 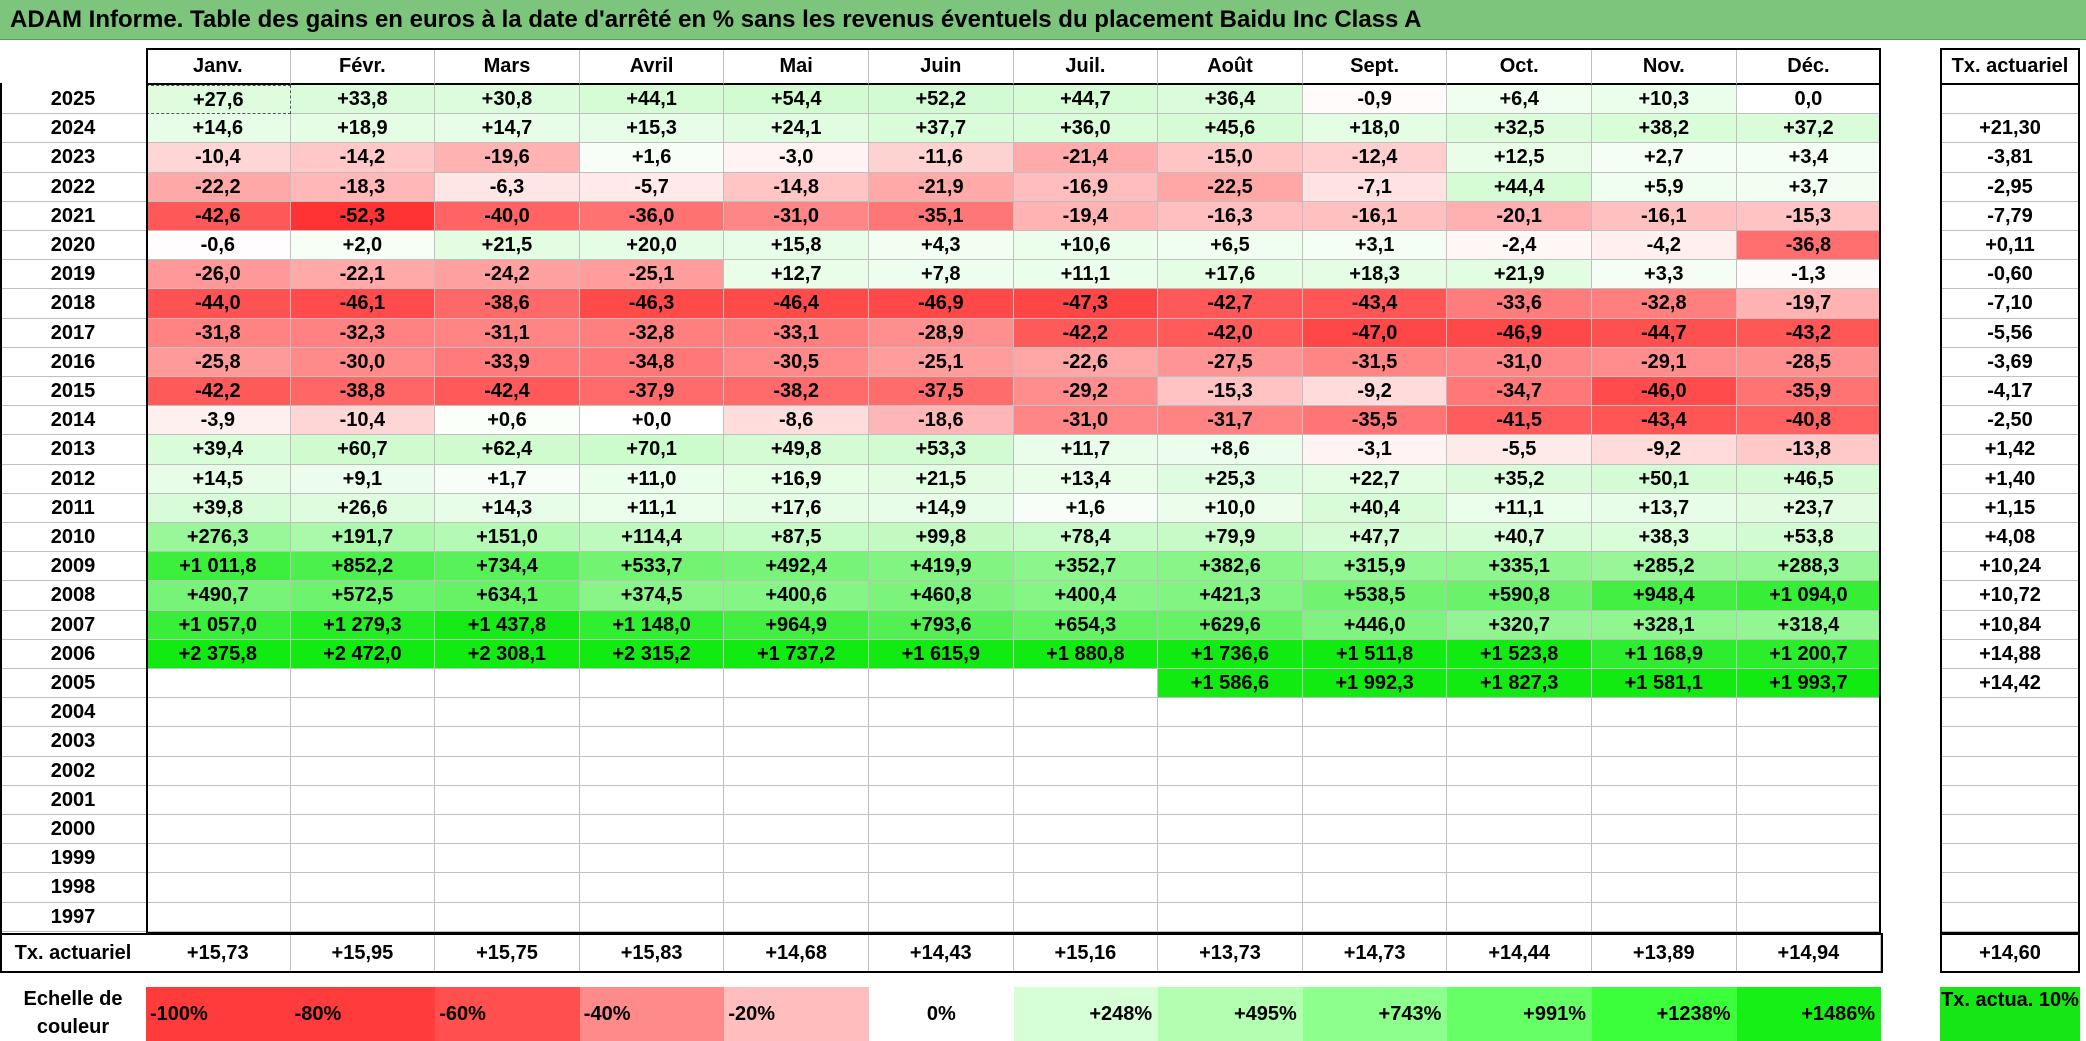 What do you see at coordinates (1230, 275) in the screenshot?
I see `heatmap-cell: +17,6` at bounding box center [1230, 275].